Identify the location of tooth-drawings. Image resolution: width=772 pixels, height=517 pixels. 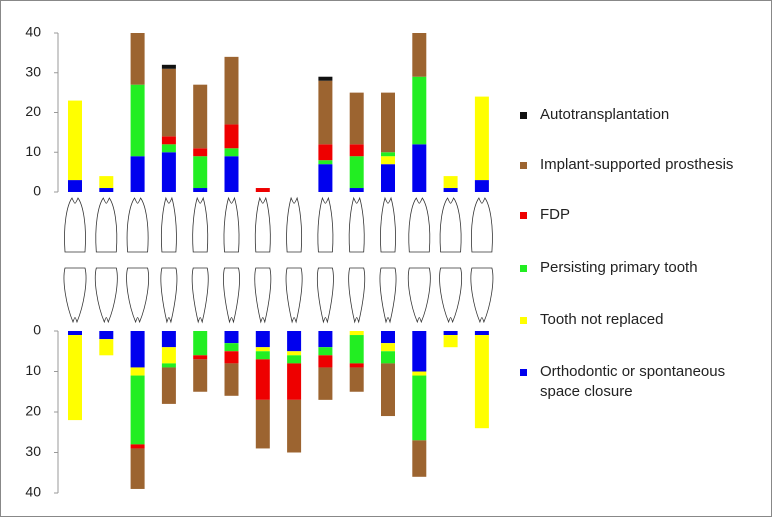
(278, 260).